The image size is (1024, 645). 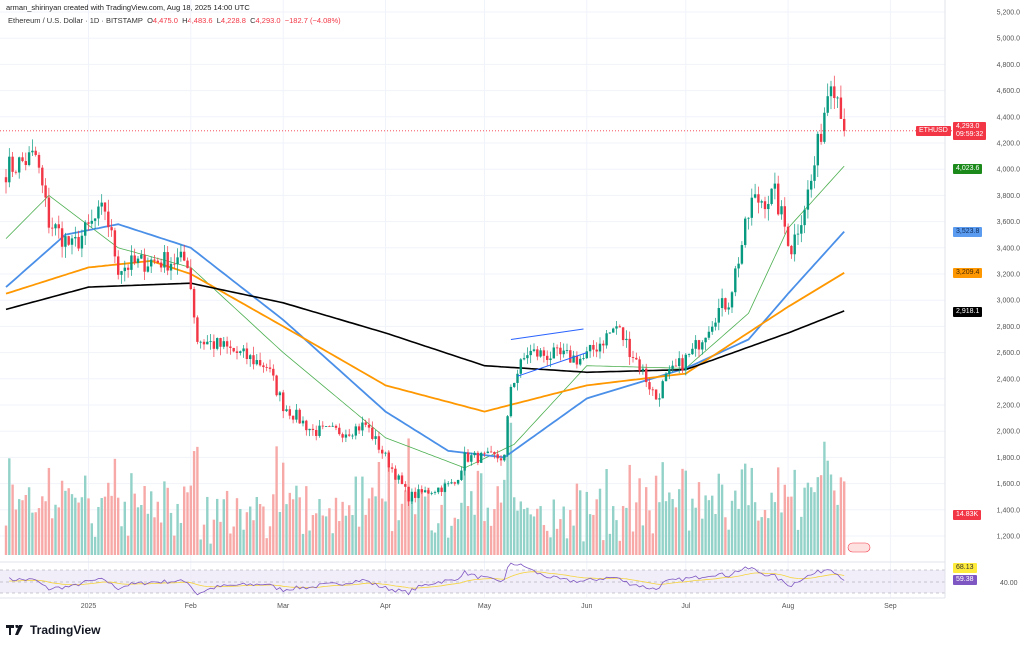 I want to click on time-axis-label: Mar, so click(x=283, y=606).